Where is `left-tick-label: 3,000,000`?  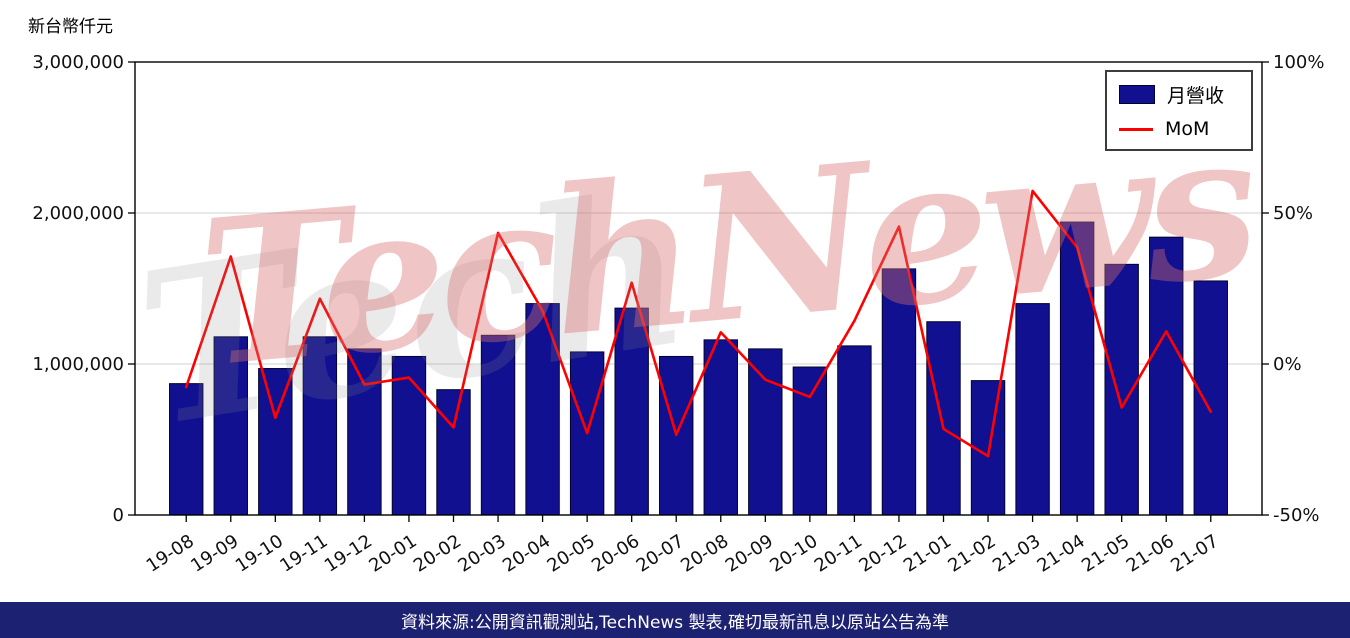
left-tick-label: 3,000,000 is located at coordinates (78, 62).